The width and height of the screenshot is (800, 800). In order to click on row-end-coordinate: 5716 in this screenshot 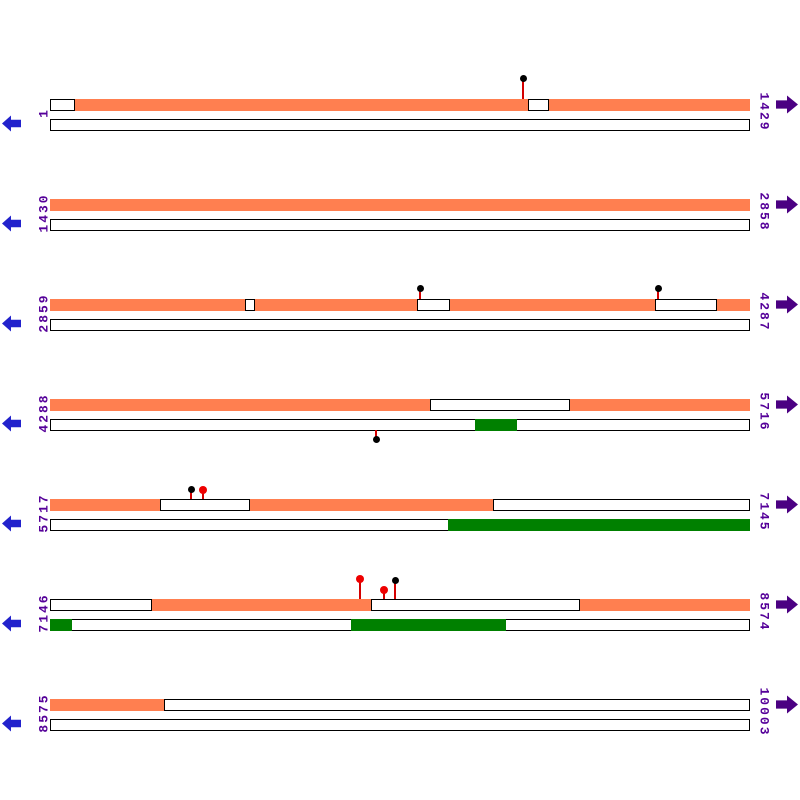, I will do `click(764, 412)`.